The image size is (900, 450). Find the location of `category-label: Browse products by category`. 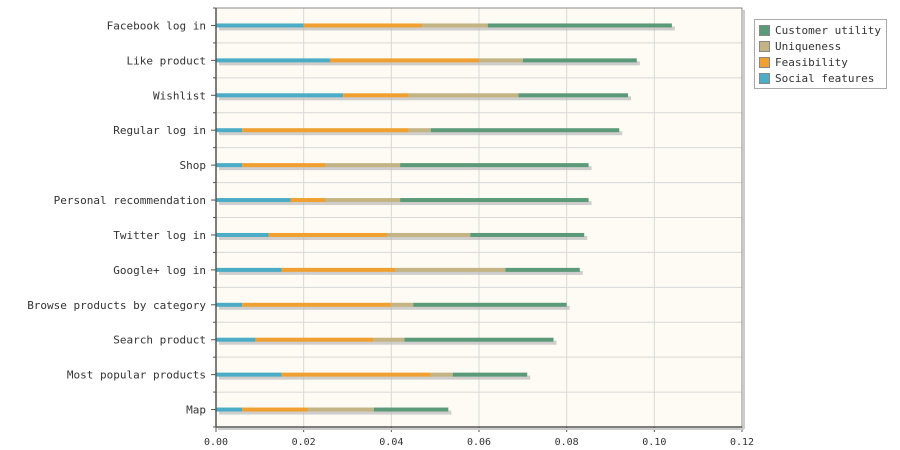

category-label: Browse products by category is located at coordinates (116, 305).